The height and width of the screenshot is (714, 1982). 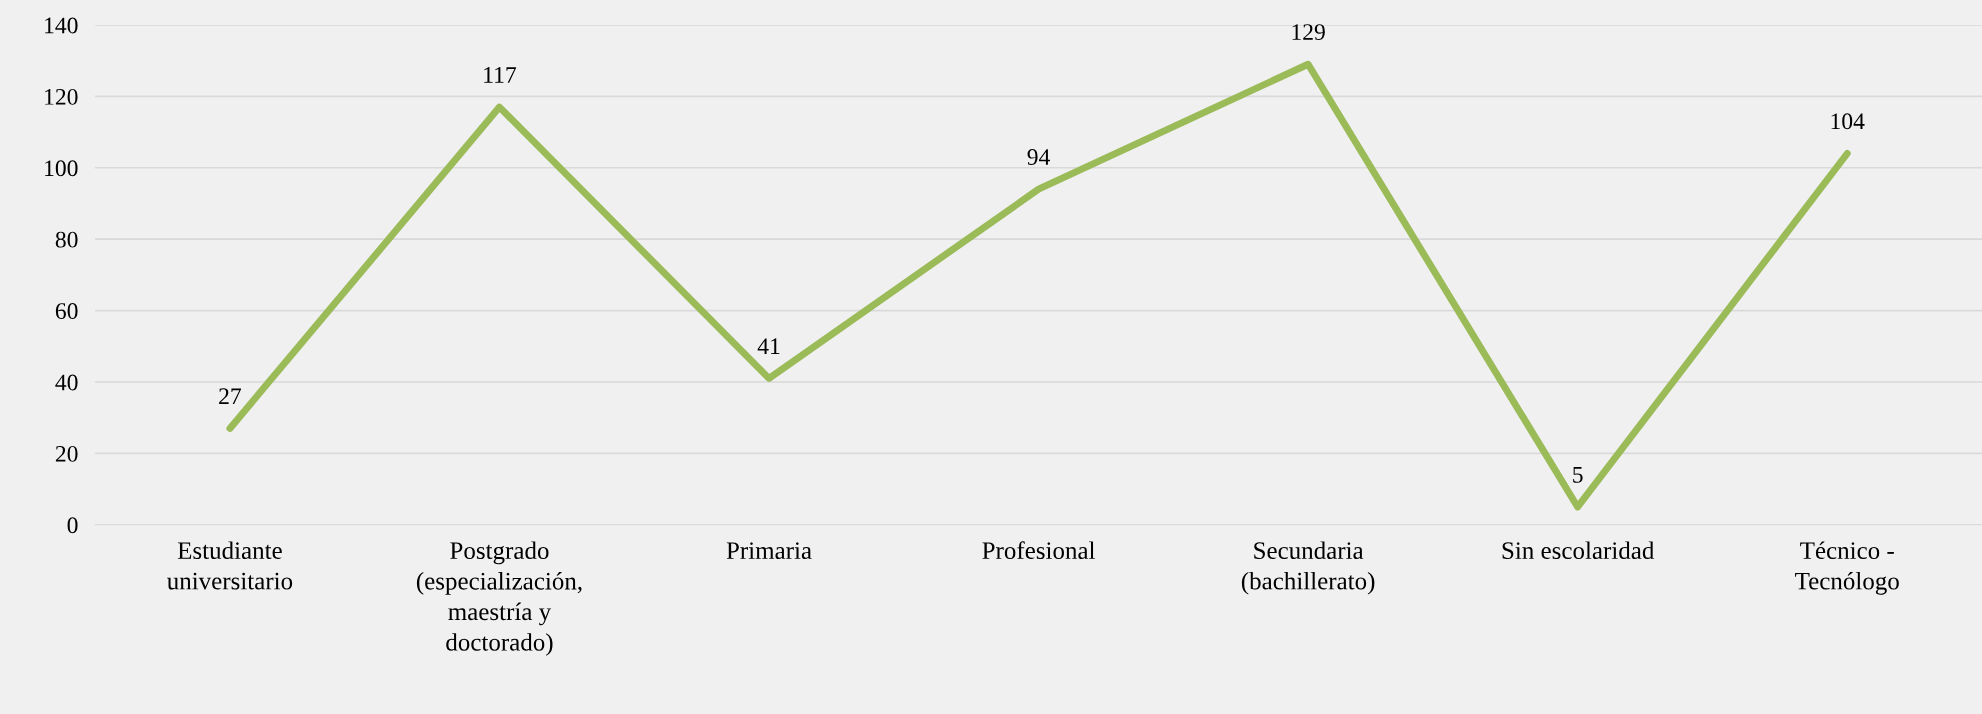 I want to click on data-label: 41, so click(x=768, y=346).